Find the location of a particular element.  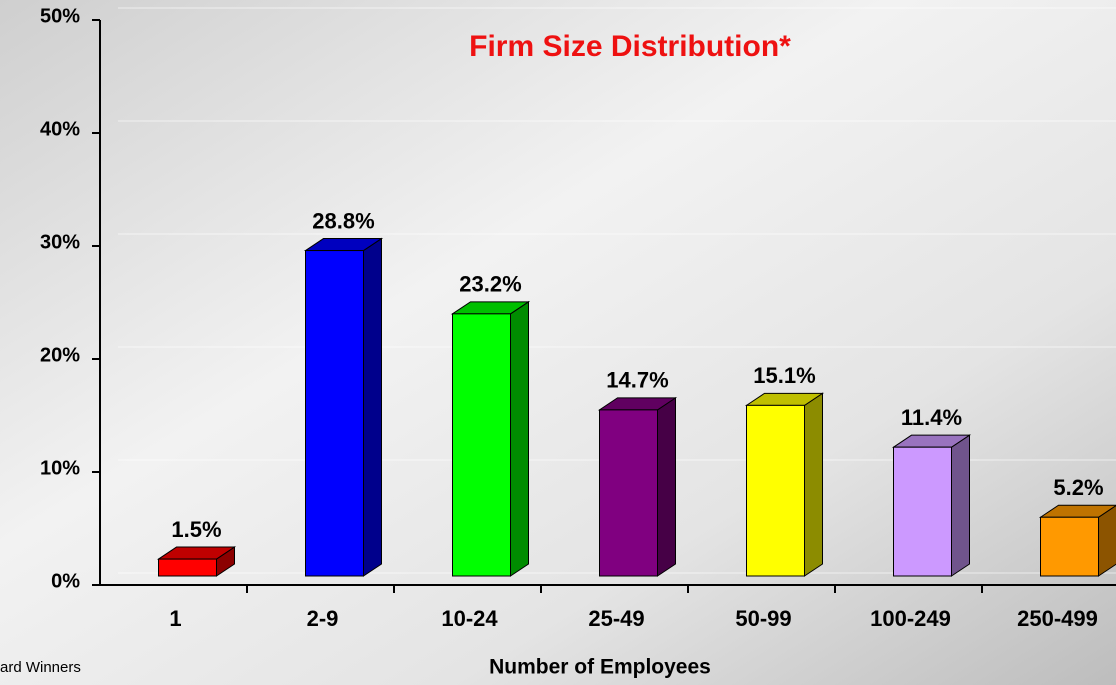

x-axis-label: Number of Employees is located at coordinates (600, 667).